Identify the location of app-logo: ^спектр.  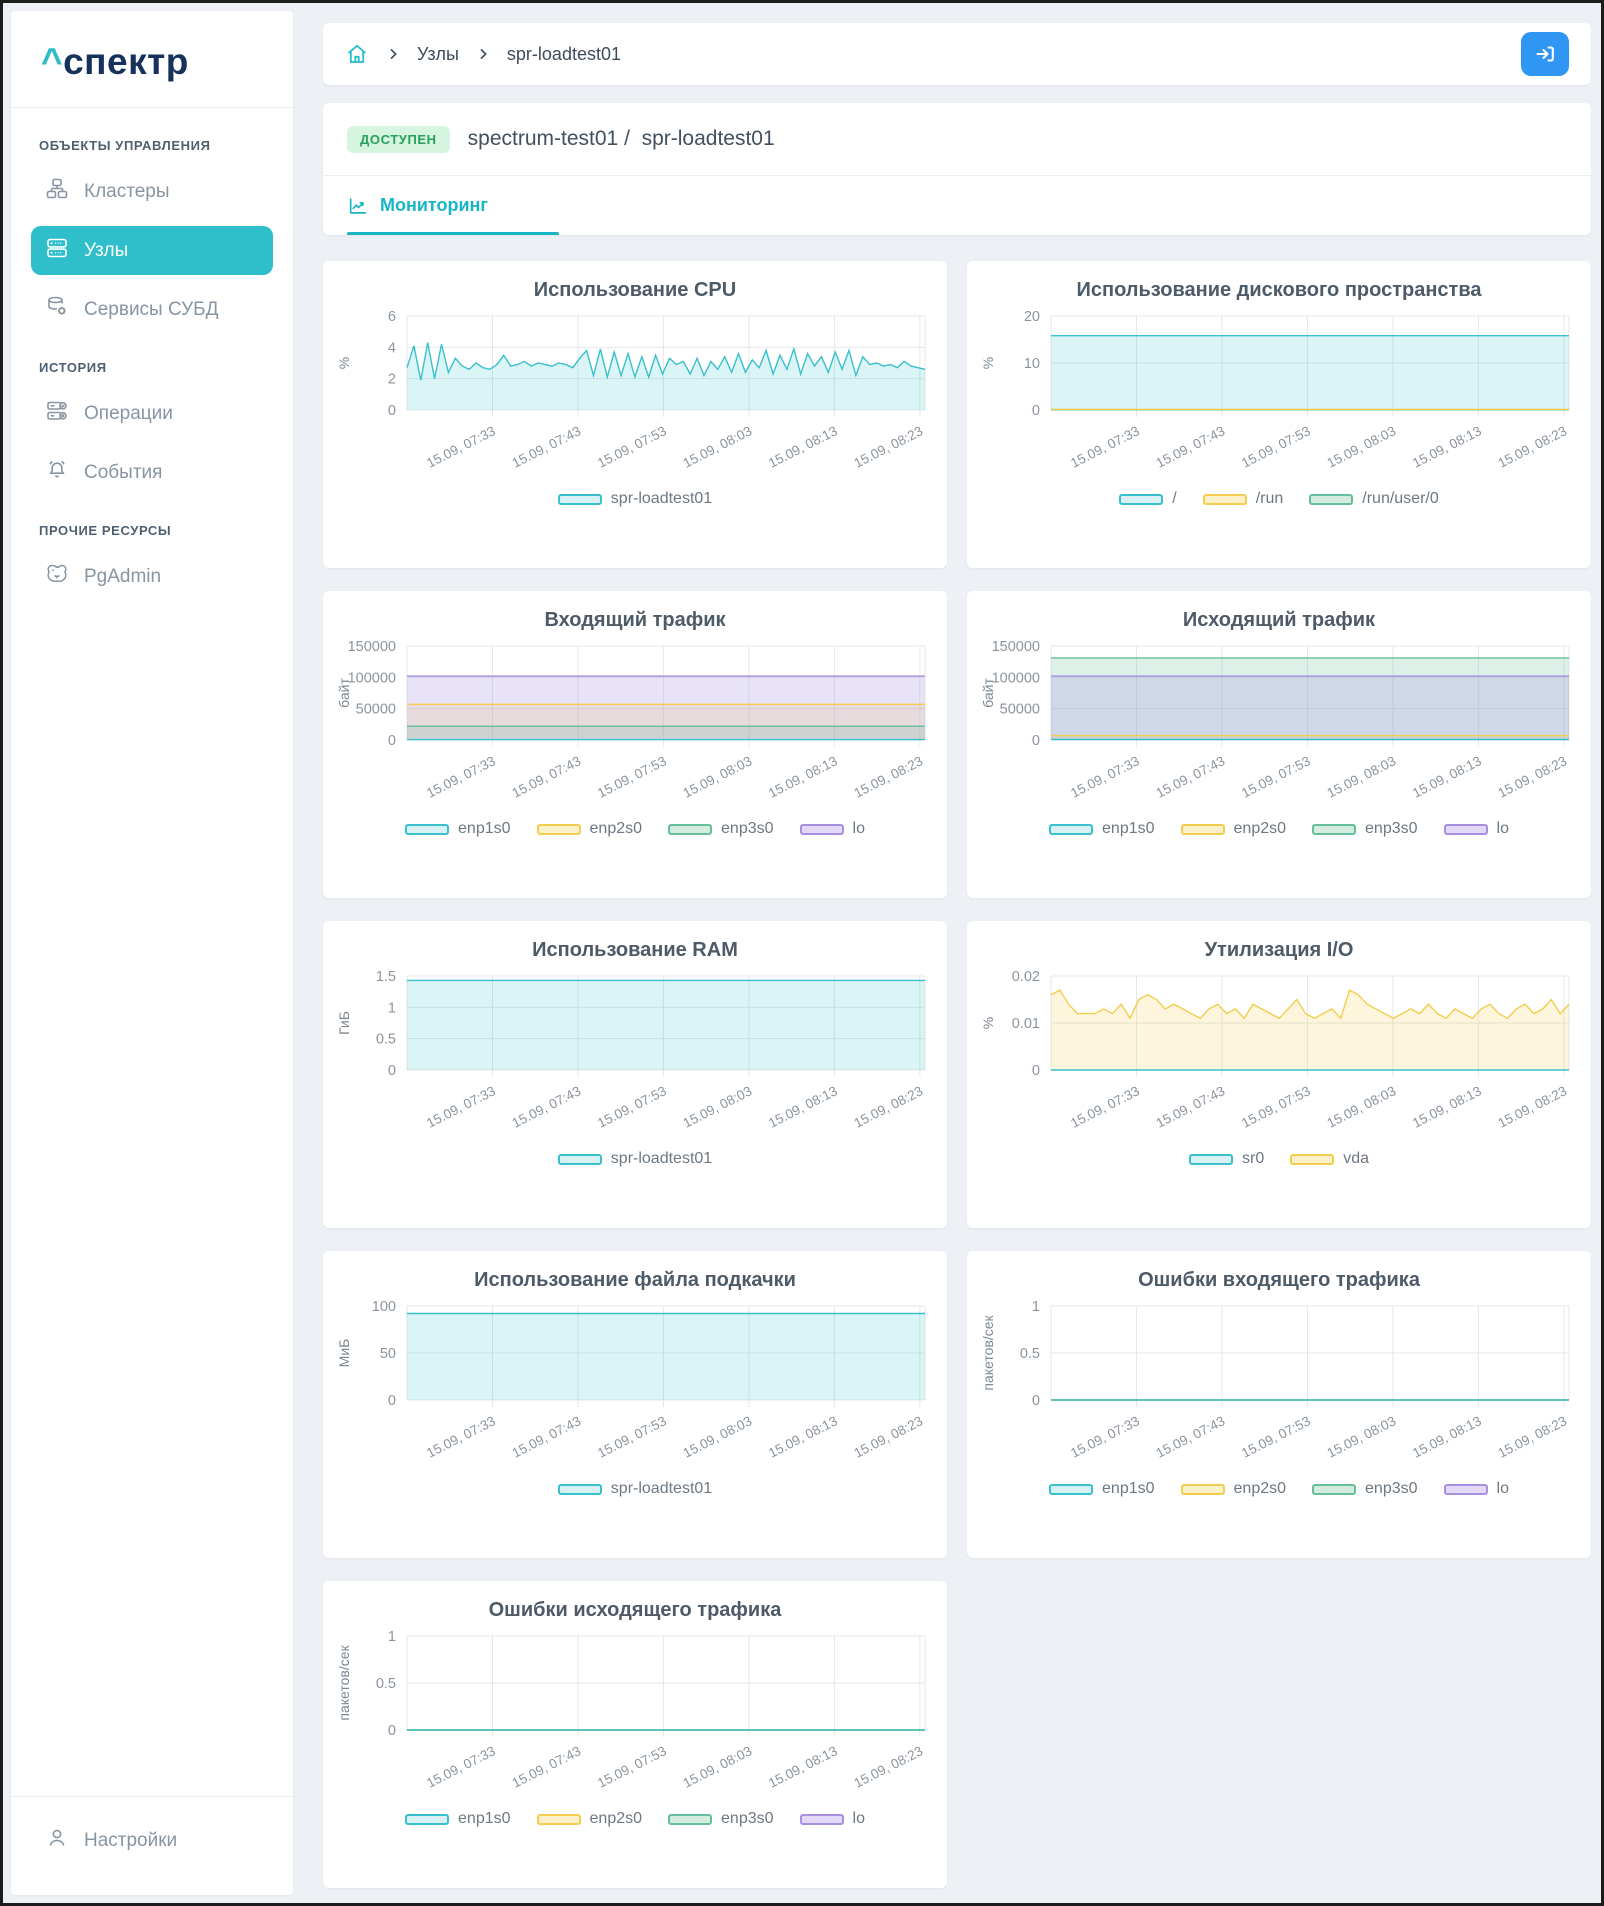
(152, 59).